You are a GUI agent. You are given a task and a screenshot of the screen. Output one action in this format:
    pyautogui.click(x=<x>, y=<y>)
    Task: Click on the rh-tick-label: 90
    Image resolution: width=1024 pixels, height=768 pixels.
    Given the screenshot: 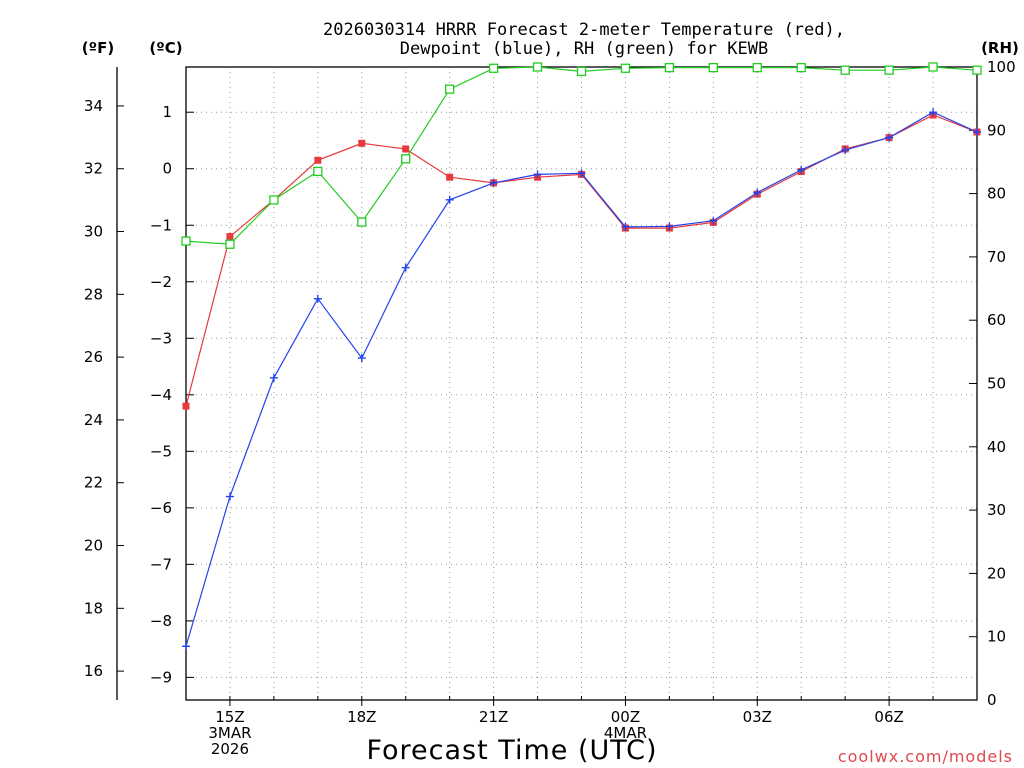 What is the action you would take?
    pyautogui.click(x=996, y=130)
    